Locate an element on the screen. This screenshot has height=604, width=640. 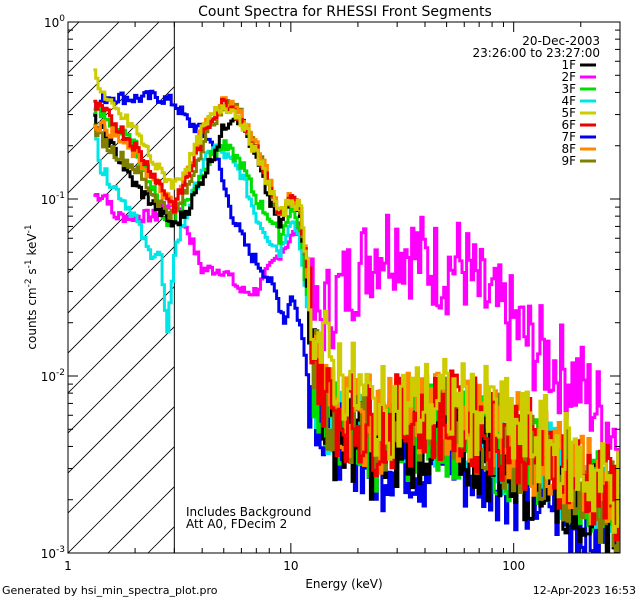
x-axis-label: Energy (keV) is located at coordinates (343, 584).